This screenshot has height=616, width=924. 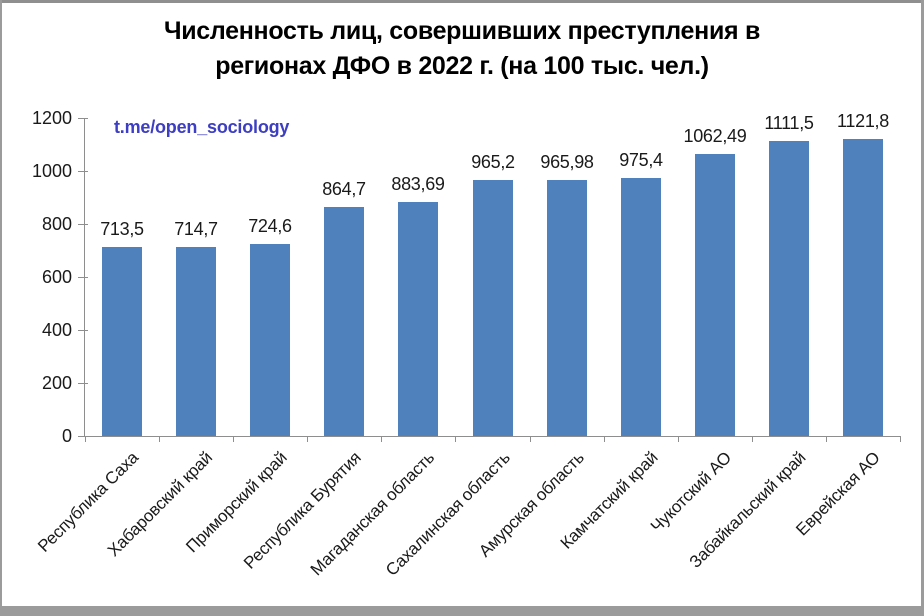 What do you see at coordinates (493, 162) in the screenshot?
I see `bar-value-label: 965,2` at bounding box center [493, 162].